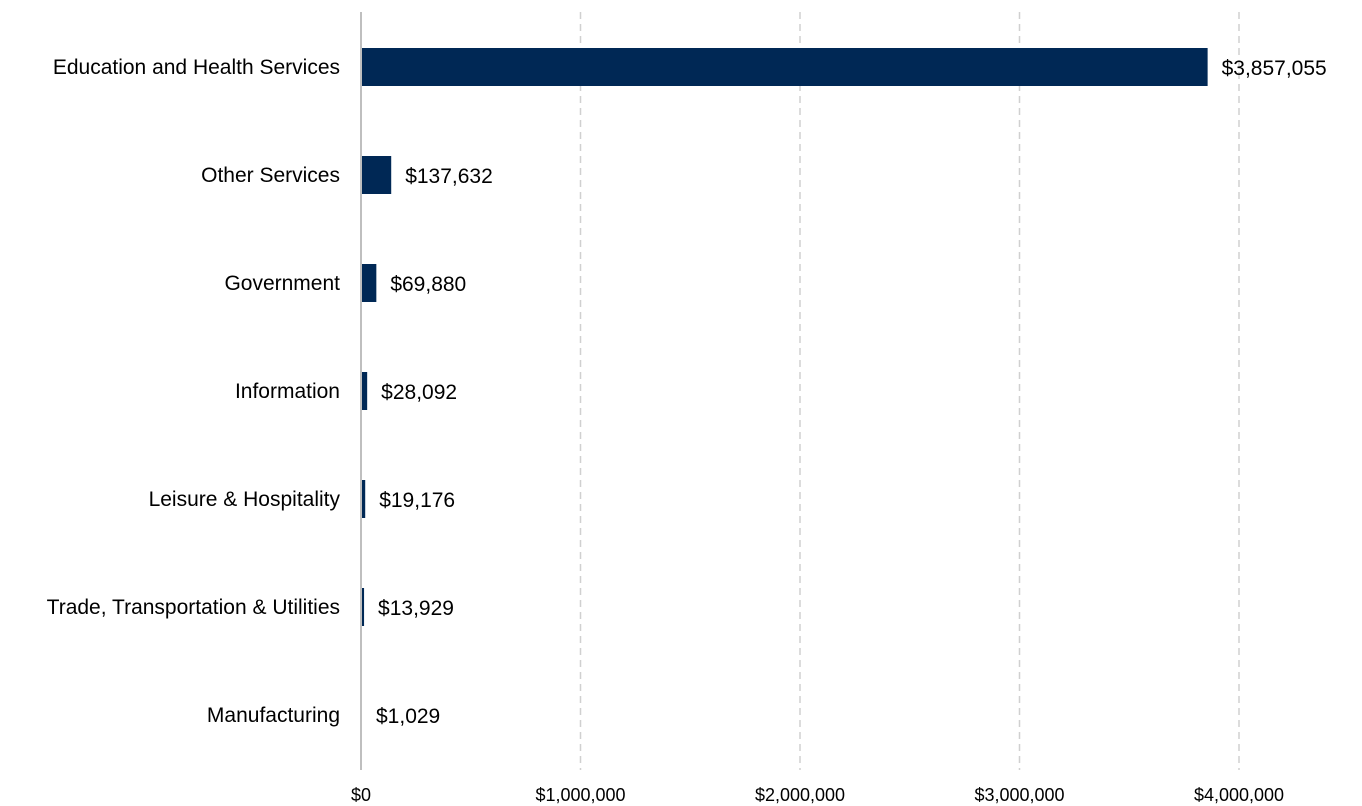  I want to click on x-tick-label: $1,000,000, so click(580, 795).